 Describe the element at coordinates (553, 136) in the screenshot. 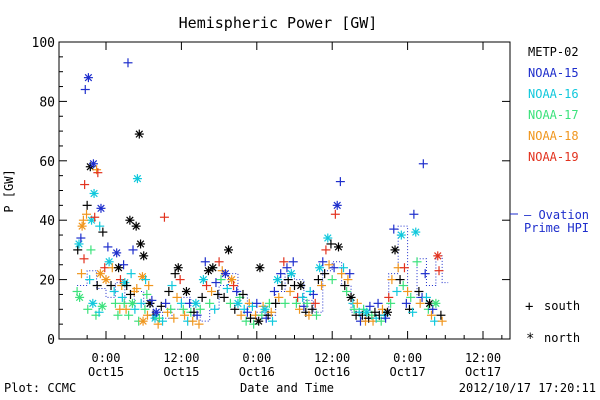

I see `legend-entry-noaa-18: NOAA-18` at that location.